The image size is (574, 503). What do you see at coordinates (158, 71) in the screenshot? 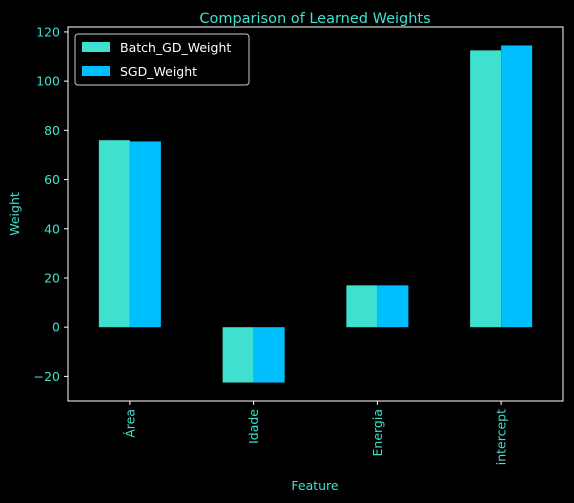
I see `legend-label-sgd: SGD_Weight` at bounding box center [158, 71].